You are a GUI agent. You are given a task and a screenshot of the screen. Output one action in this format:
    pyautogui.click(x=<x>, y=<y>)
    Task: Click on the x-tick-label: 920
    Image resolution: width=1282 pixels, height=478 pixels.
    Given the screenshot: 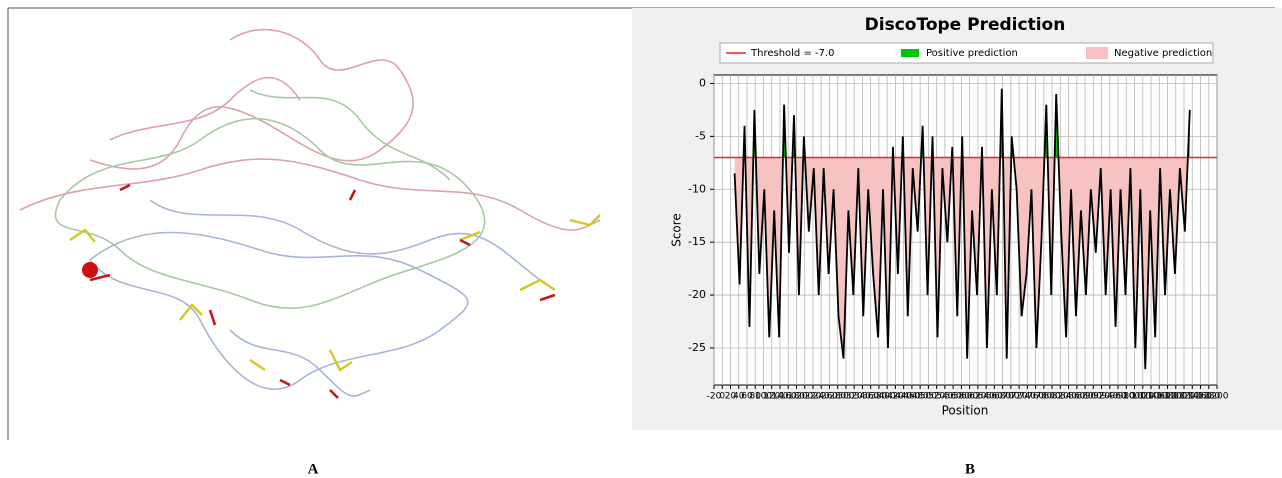 What is the action you would take?
    pyautogui.click(x=1101, y=397)
    